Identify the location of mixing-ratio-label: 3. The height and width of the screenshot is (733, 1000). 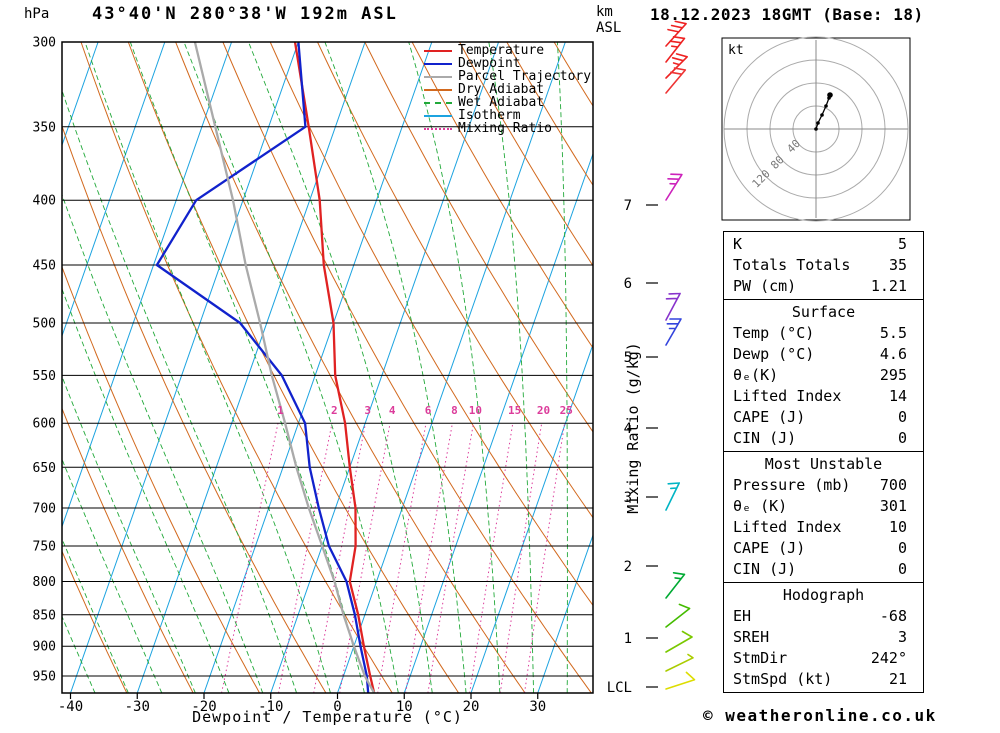
(367, 410).